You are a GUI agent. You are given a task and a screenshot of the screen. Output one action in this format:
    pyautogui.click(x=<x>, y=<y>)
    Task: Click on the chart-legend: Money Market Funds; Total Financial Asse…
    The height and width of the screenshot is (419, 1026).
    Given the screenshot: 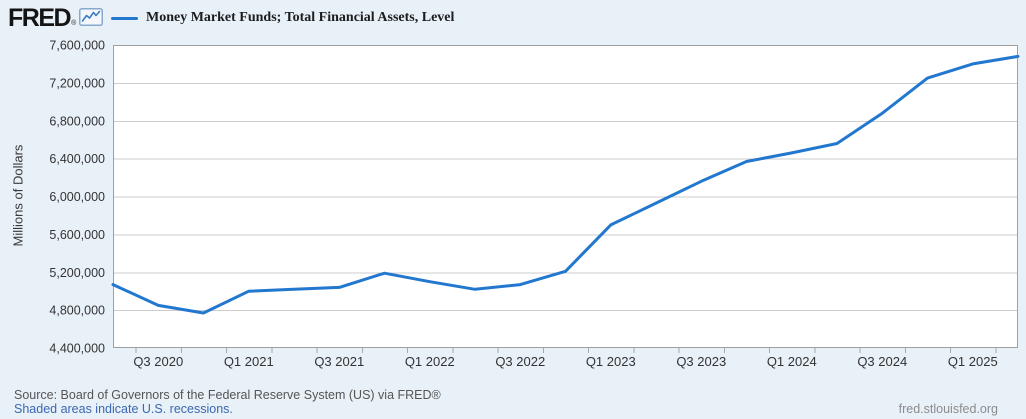 What is the action you would take?
    pyautogui.click(x=282, y=18)
    